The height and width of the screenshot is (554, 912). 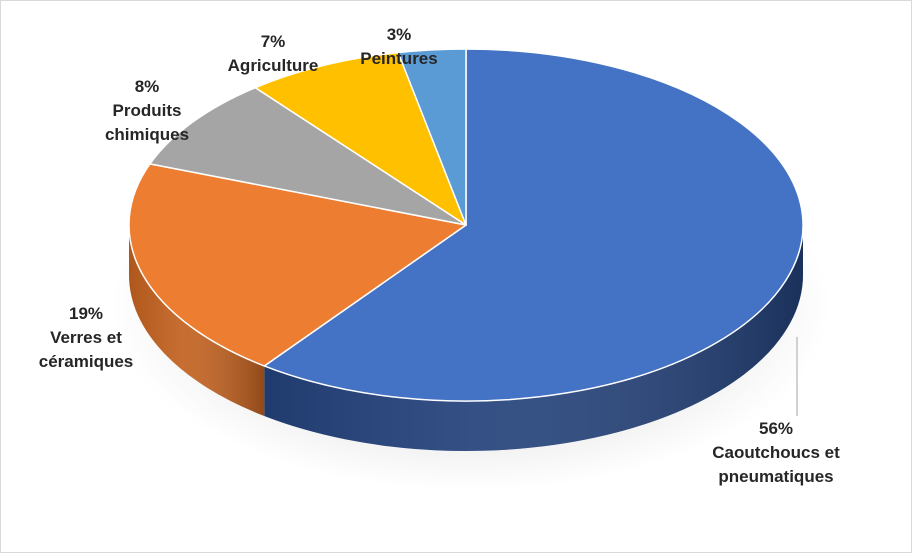 I want to click on data-label-category: Peintures, so click(x=398, y=58).